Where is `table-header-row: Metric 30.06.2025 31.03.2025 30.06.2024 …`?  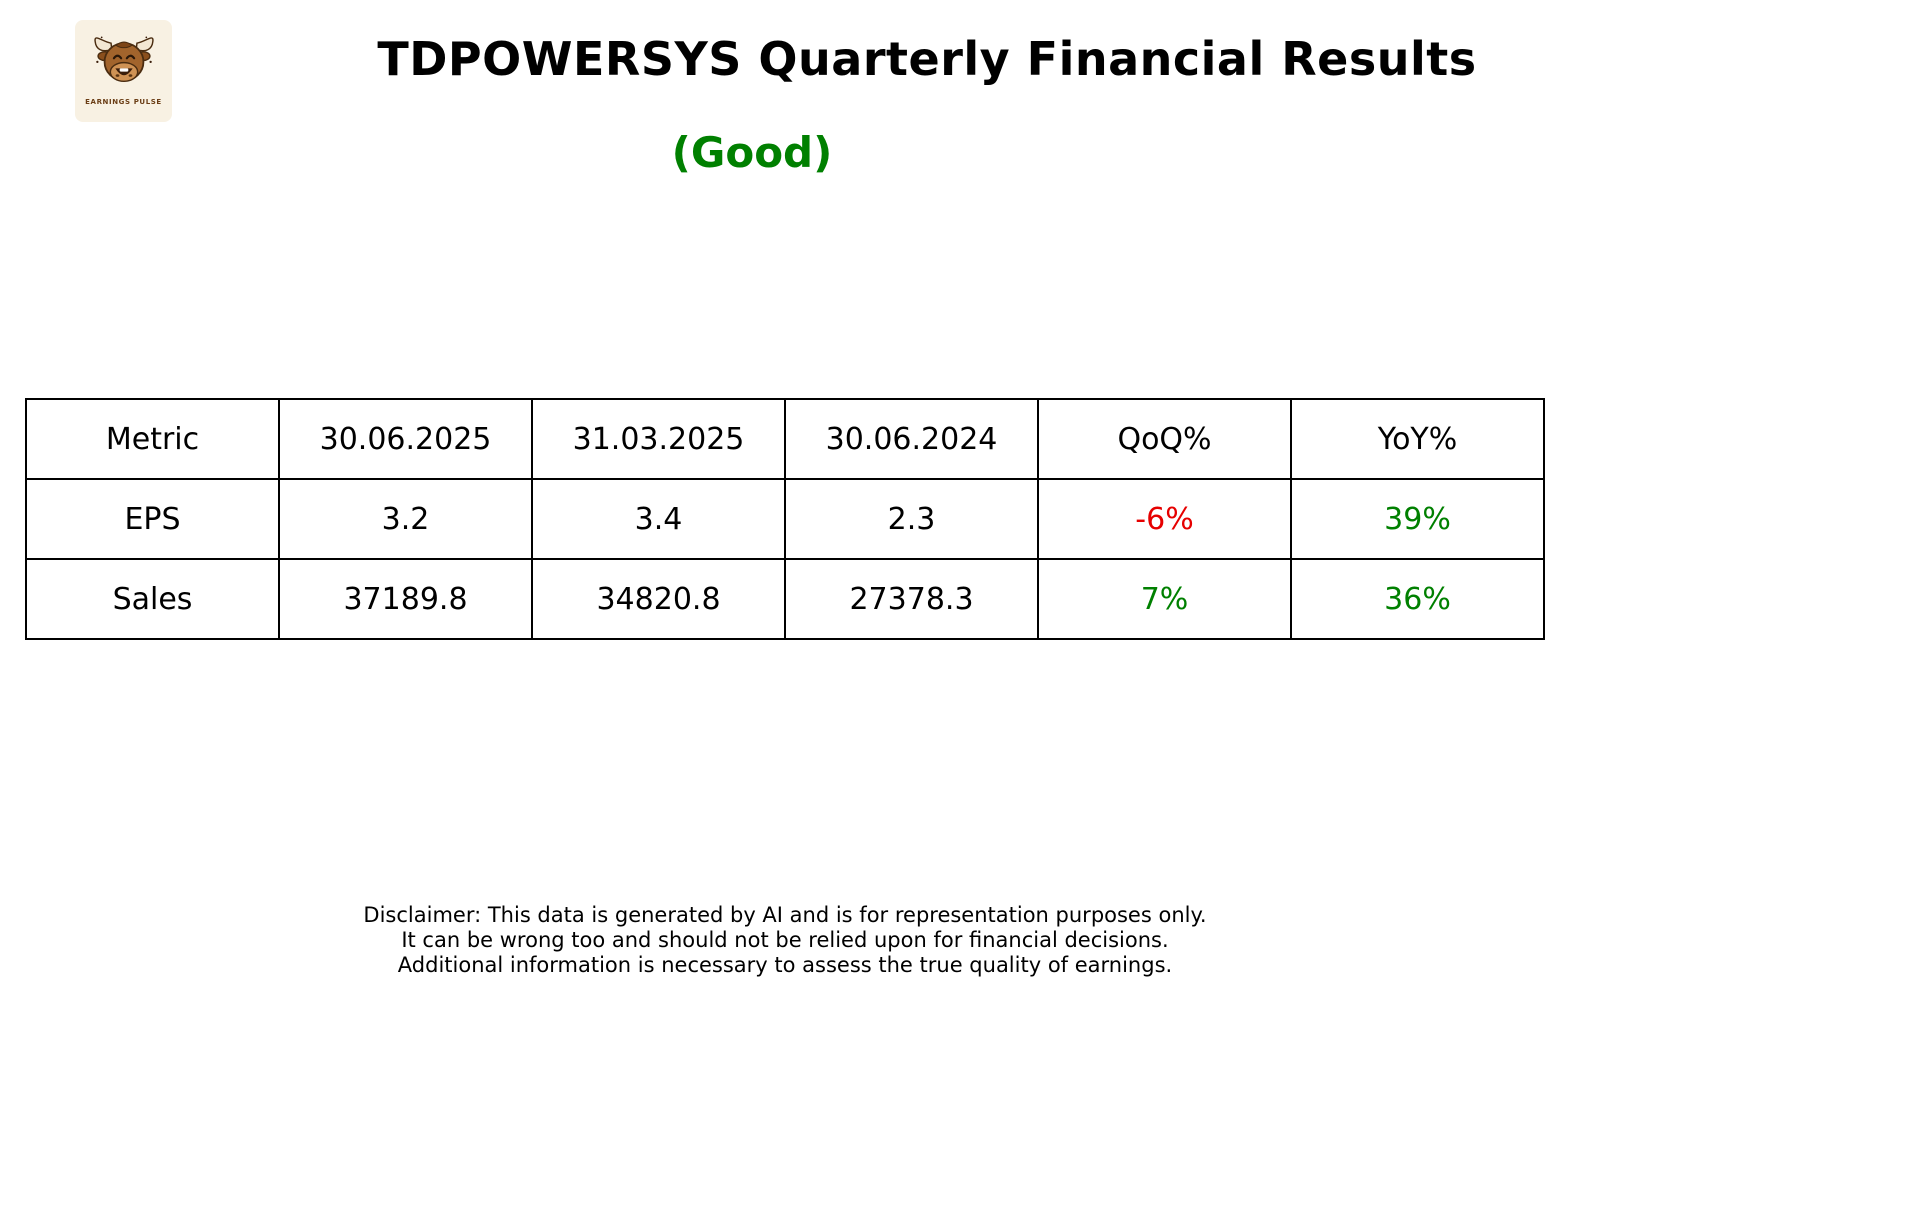 table-header-row: Metric 30.06.2025 31.03.2025 30.06.2024 … is located at coordinates (785, 439).